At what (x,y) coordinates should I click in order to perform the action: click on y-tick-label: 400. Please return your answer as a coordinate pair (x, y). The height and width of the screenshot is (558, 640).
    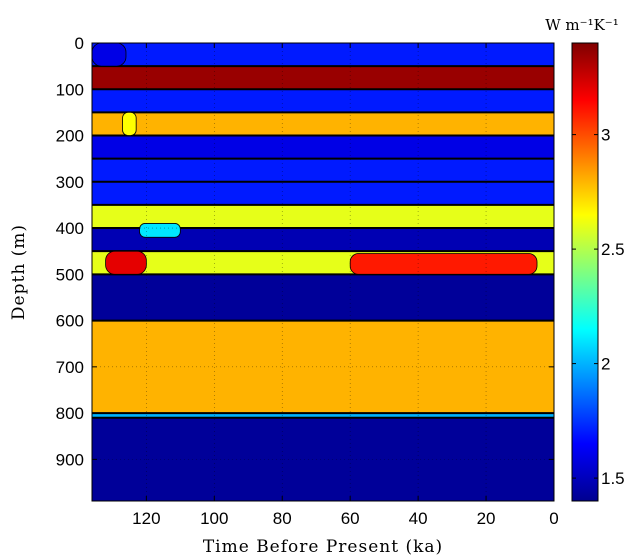
    Looking at the image, I should click on (70, 228).